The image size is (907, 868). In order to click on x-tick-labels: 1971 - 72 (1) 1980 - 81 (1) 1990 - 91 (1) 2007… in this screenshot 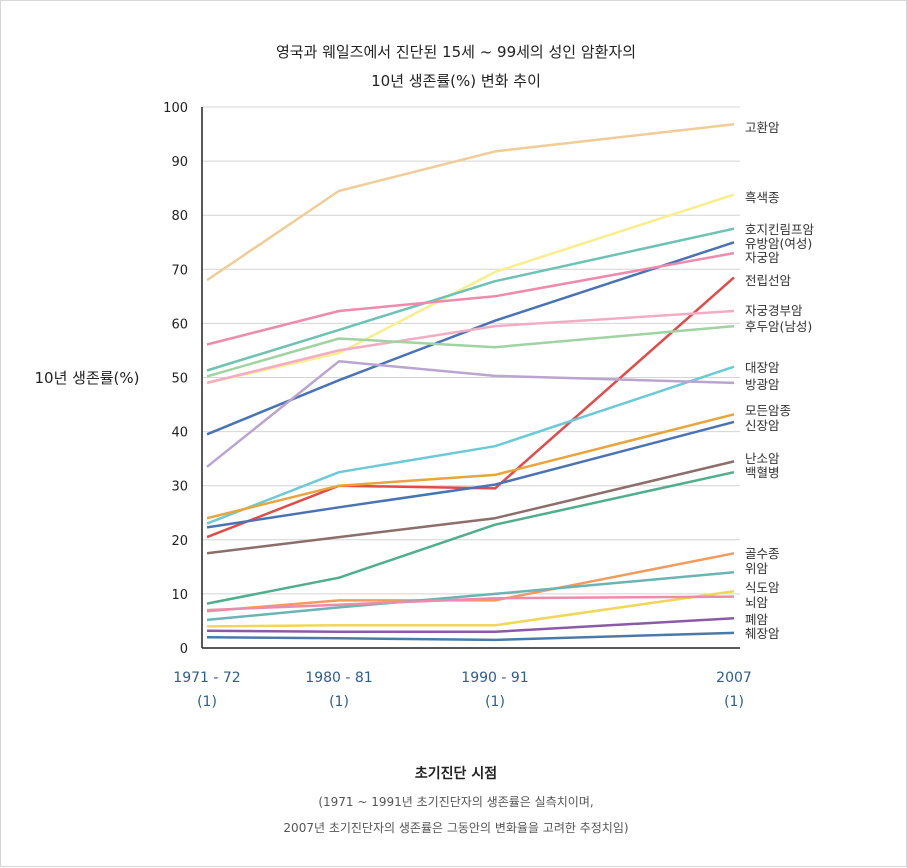, I will do `click(462, 690)`.